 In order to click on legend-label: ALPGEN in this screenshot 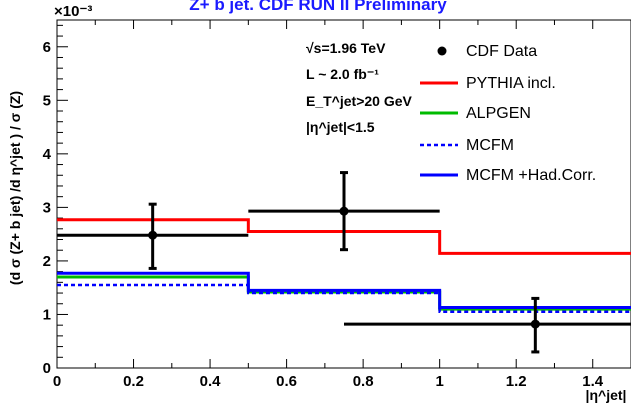, I will do `click(498, 113)`.